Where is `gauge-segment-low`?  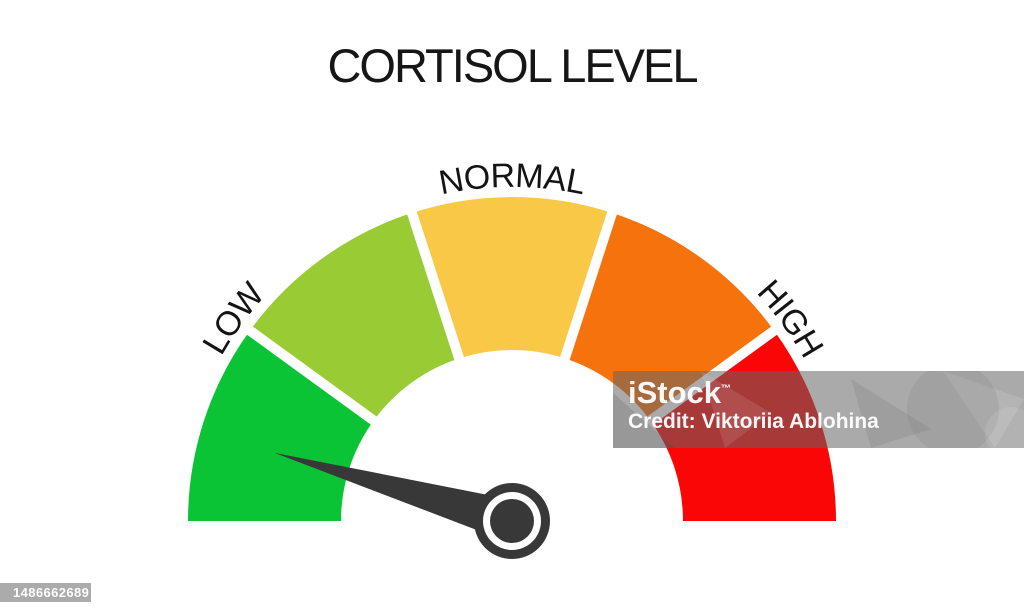
gauge-segment-low is located at coordinates (281, 425).